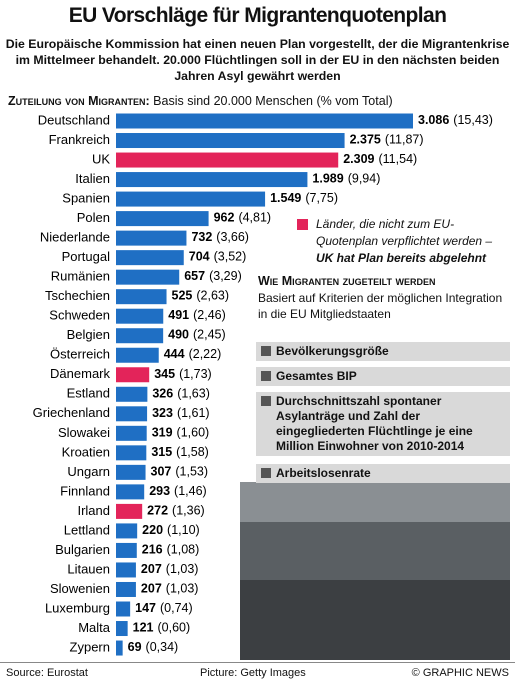  What do you see at coordinates (88, 334) in the screenshot?
I see `category-label: Belgien` at bounding box center [88, 334].